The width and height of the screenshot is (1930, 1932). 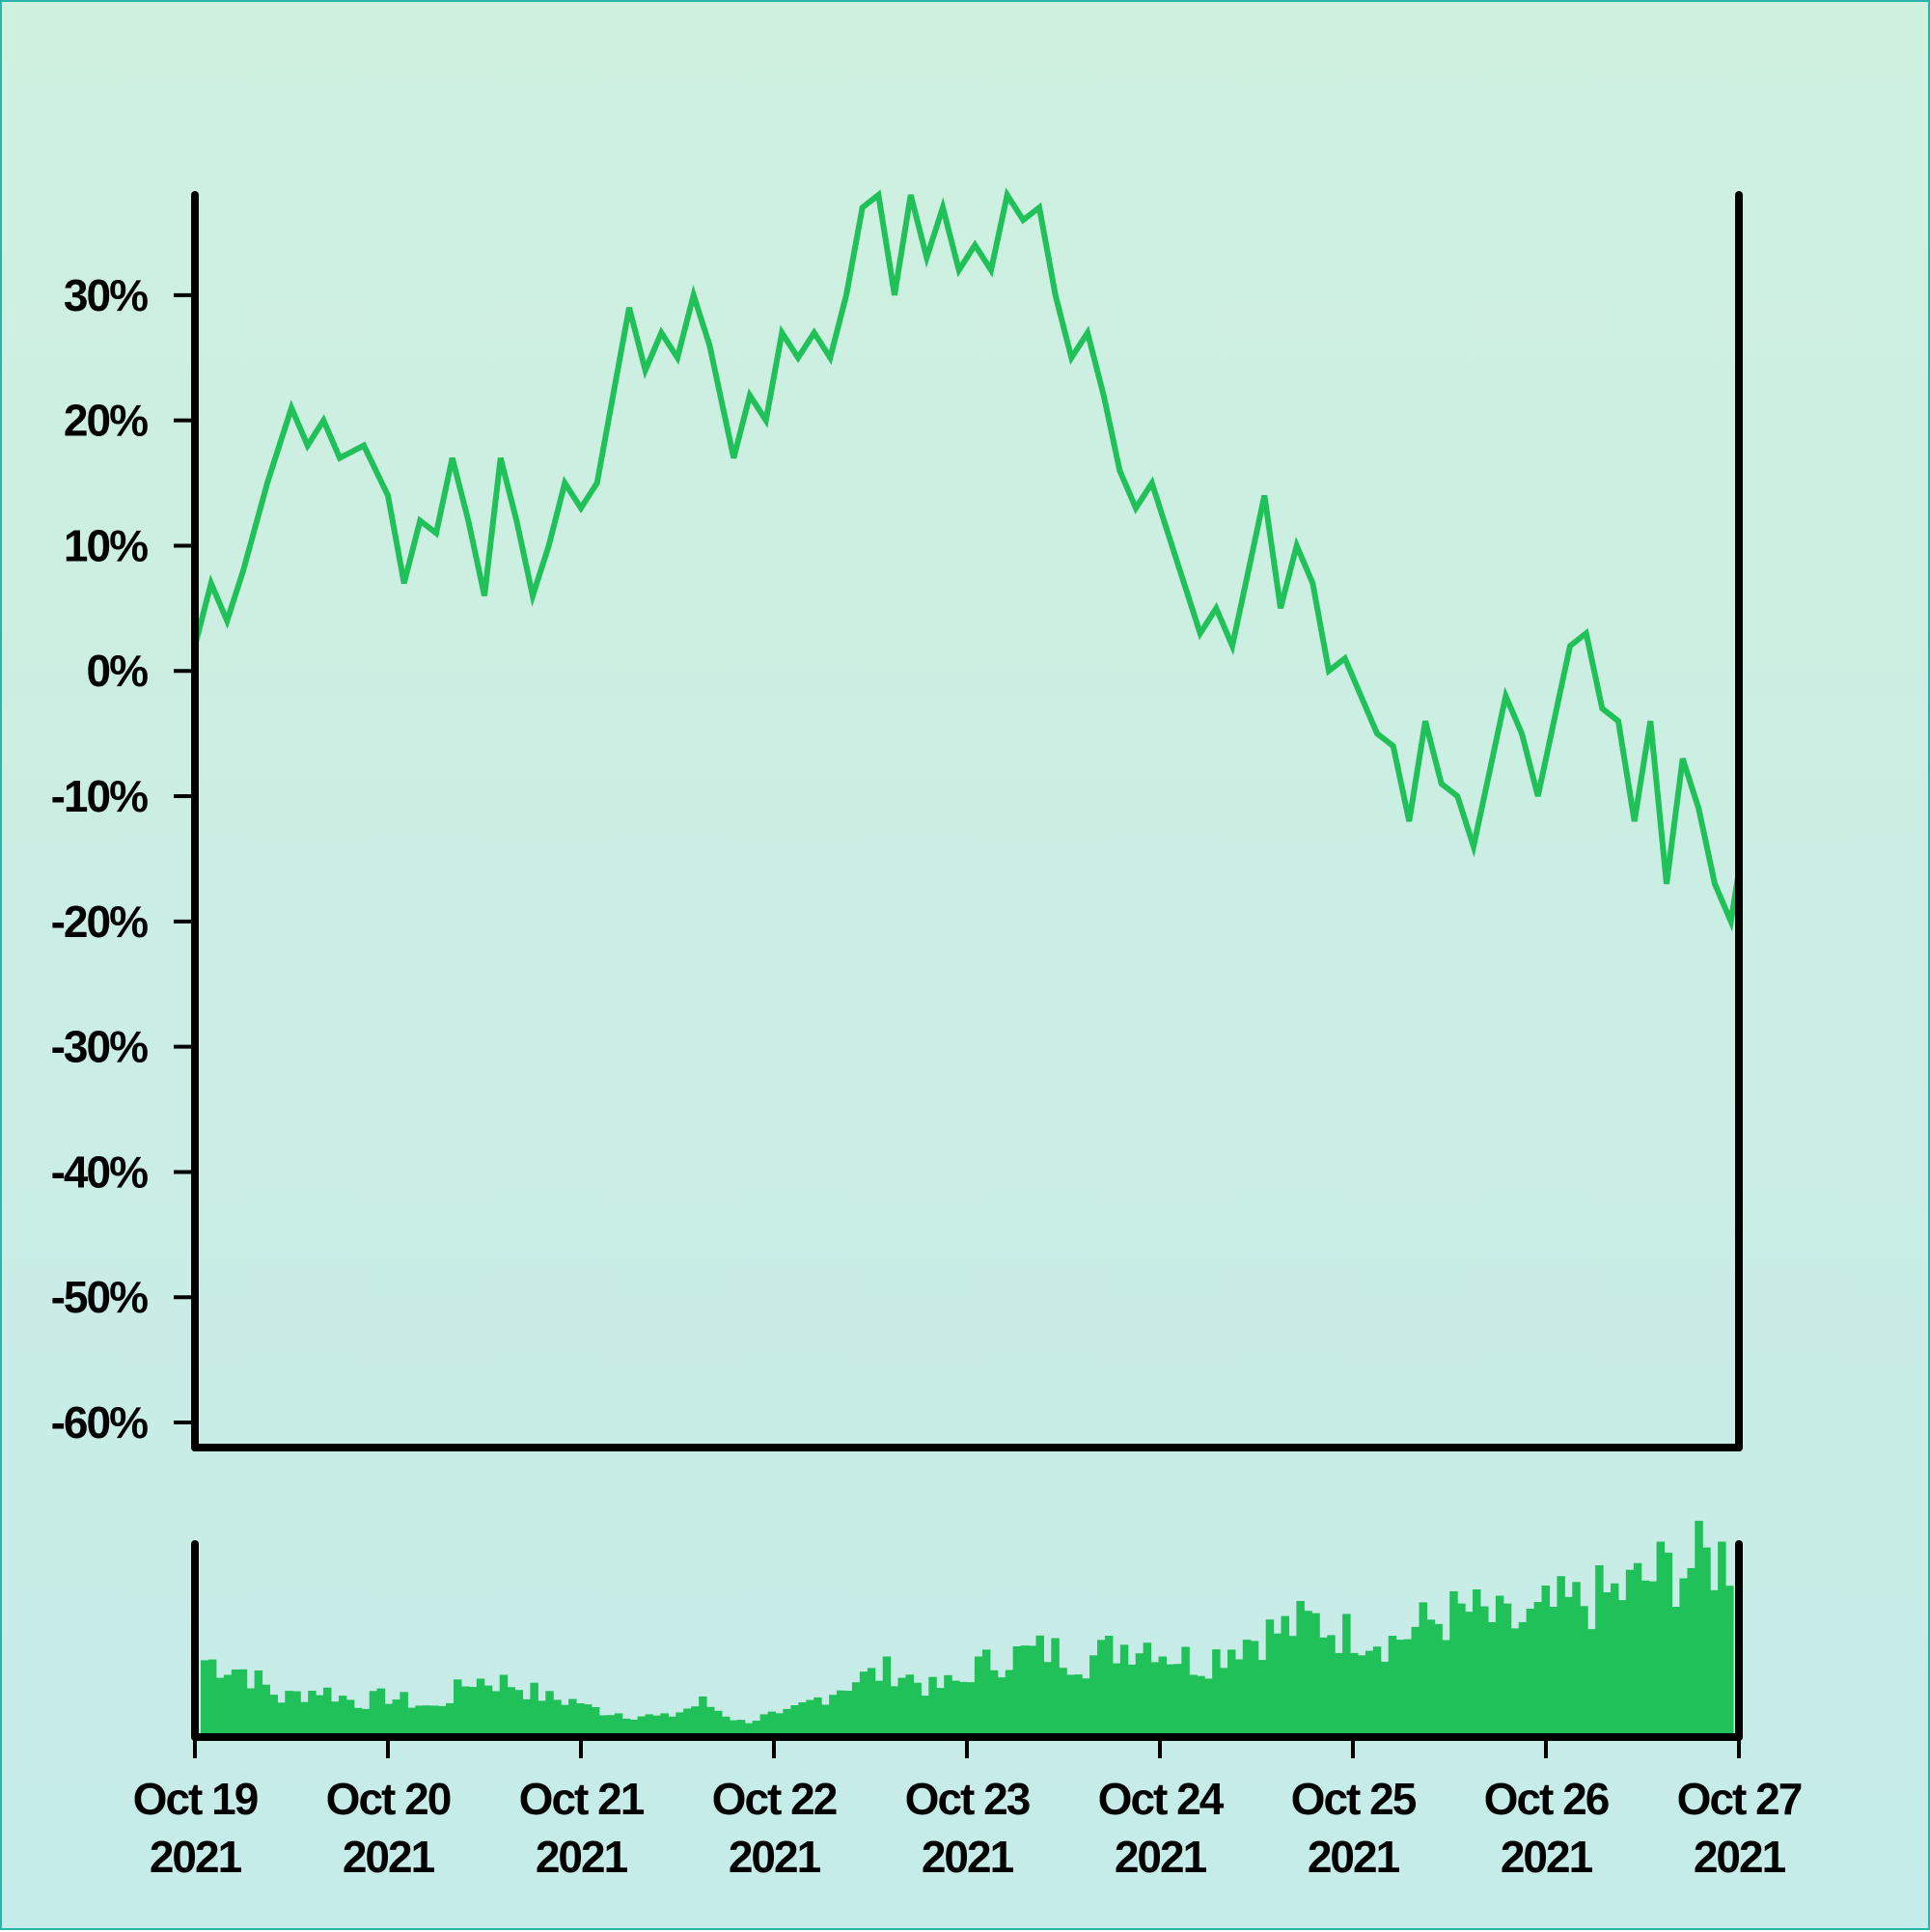 What do you see at coordinates (99, 1297) in the screenshot?
I see `y-tick-label: -50%` at bounding box center [99, 1297].